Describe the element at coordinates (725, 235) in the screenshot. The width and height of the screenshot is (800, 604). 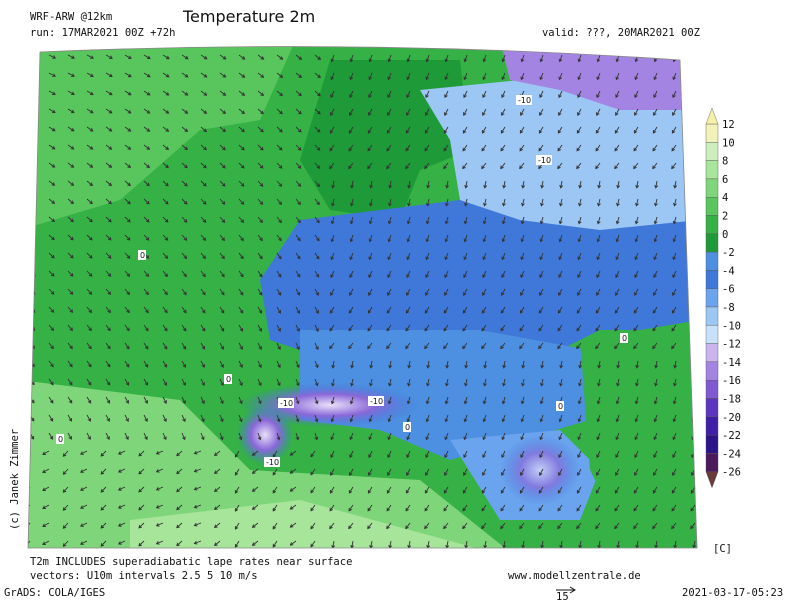
I see `colorbar-label: 0` at that location.